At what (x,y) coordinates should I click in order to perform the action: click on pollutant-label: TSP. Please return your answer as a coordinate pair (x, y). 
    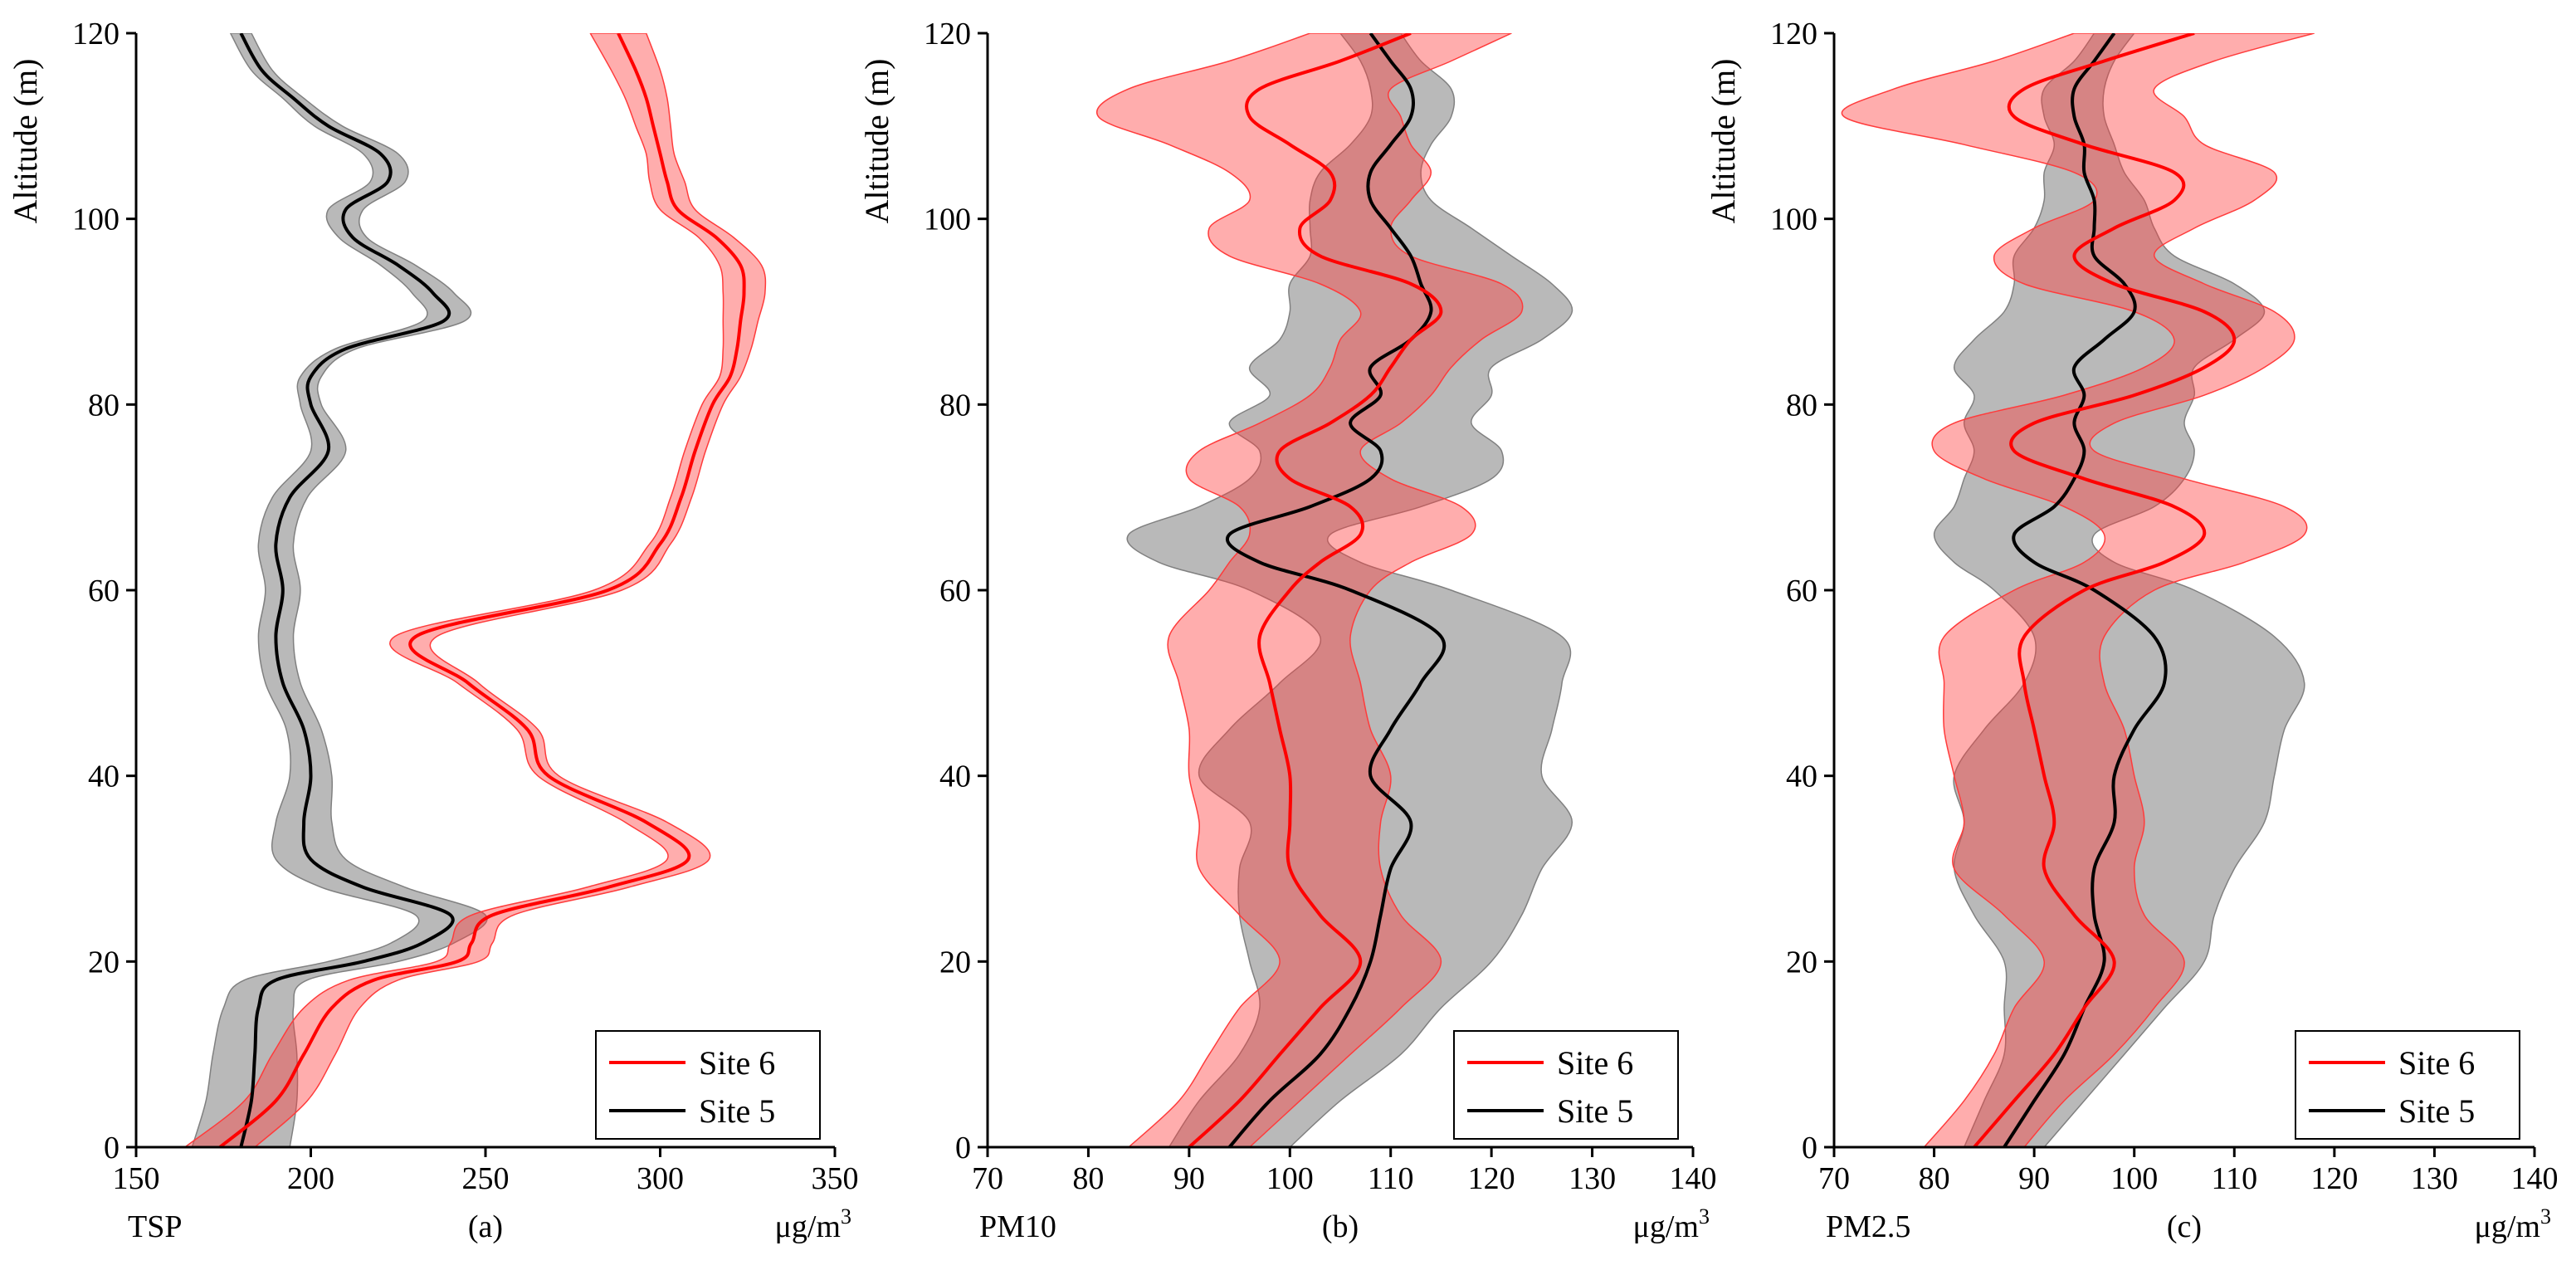
    Looking at the image, I should click on (155, 1226).